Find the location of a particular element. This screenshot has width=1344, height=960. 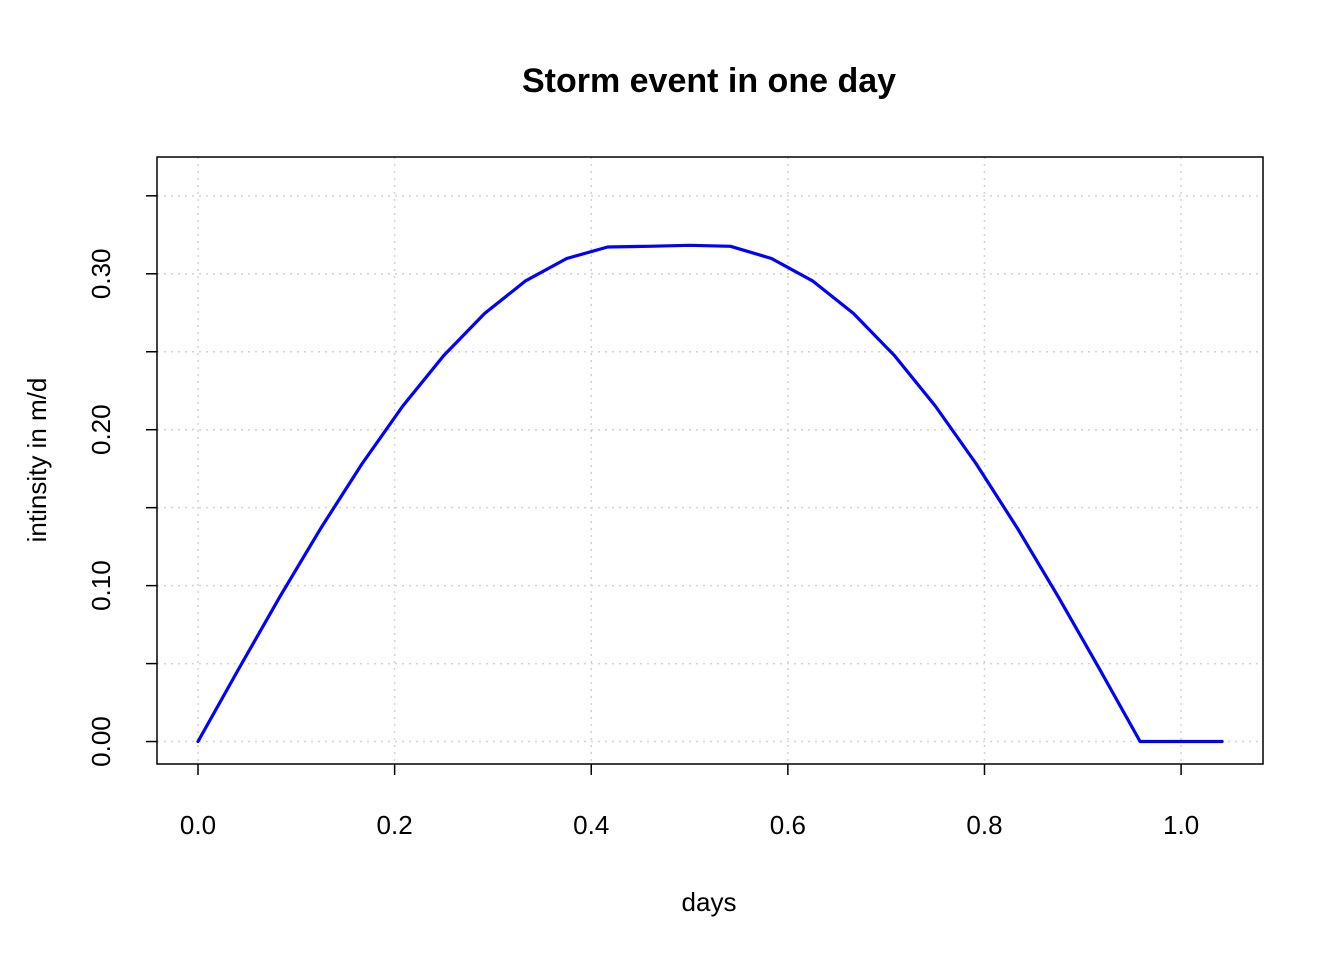

x-tick-label: 0.8 is located at coordinates (984, 825).